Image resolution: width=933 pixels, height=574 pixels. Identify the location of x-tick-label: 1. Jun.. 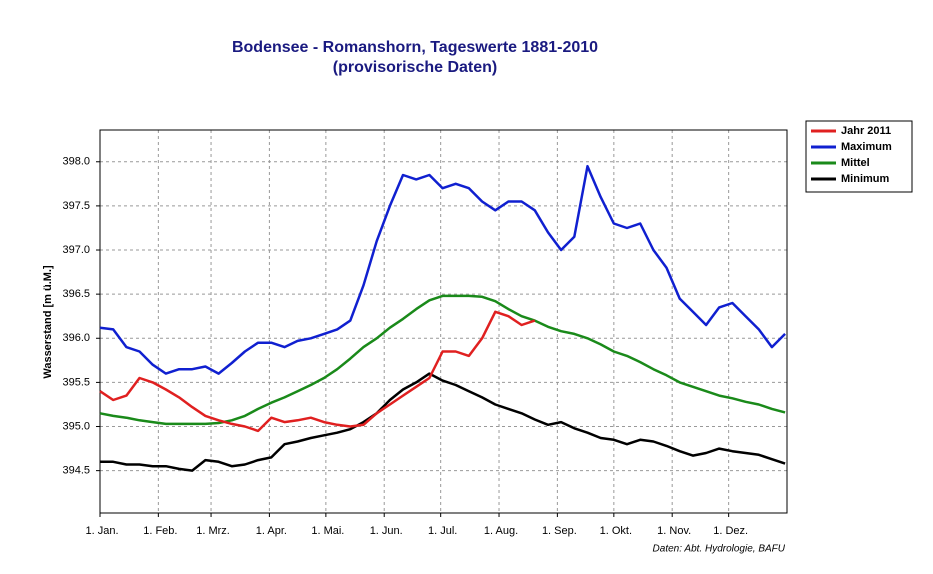
(386, 531).